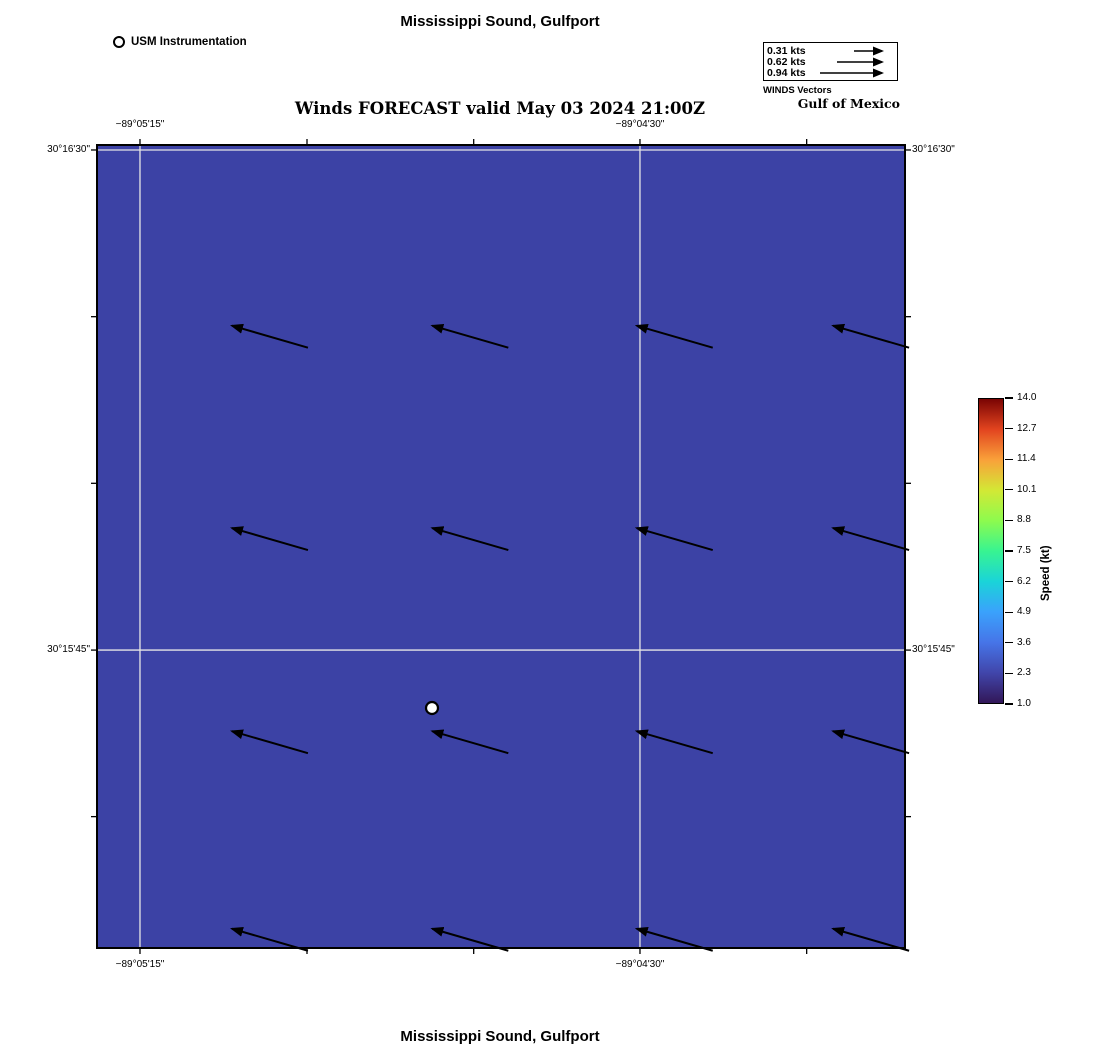 This screenshot has width=1100, height=1050. What do you see at coordinates (786, 72) in the screenshot?
I see `vector-legend-label: 0.94 kts` at bounding box center [786, 72].